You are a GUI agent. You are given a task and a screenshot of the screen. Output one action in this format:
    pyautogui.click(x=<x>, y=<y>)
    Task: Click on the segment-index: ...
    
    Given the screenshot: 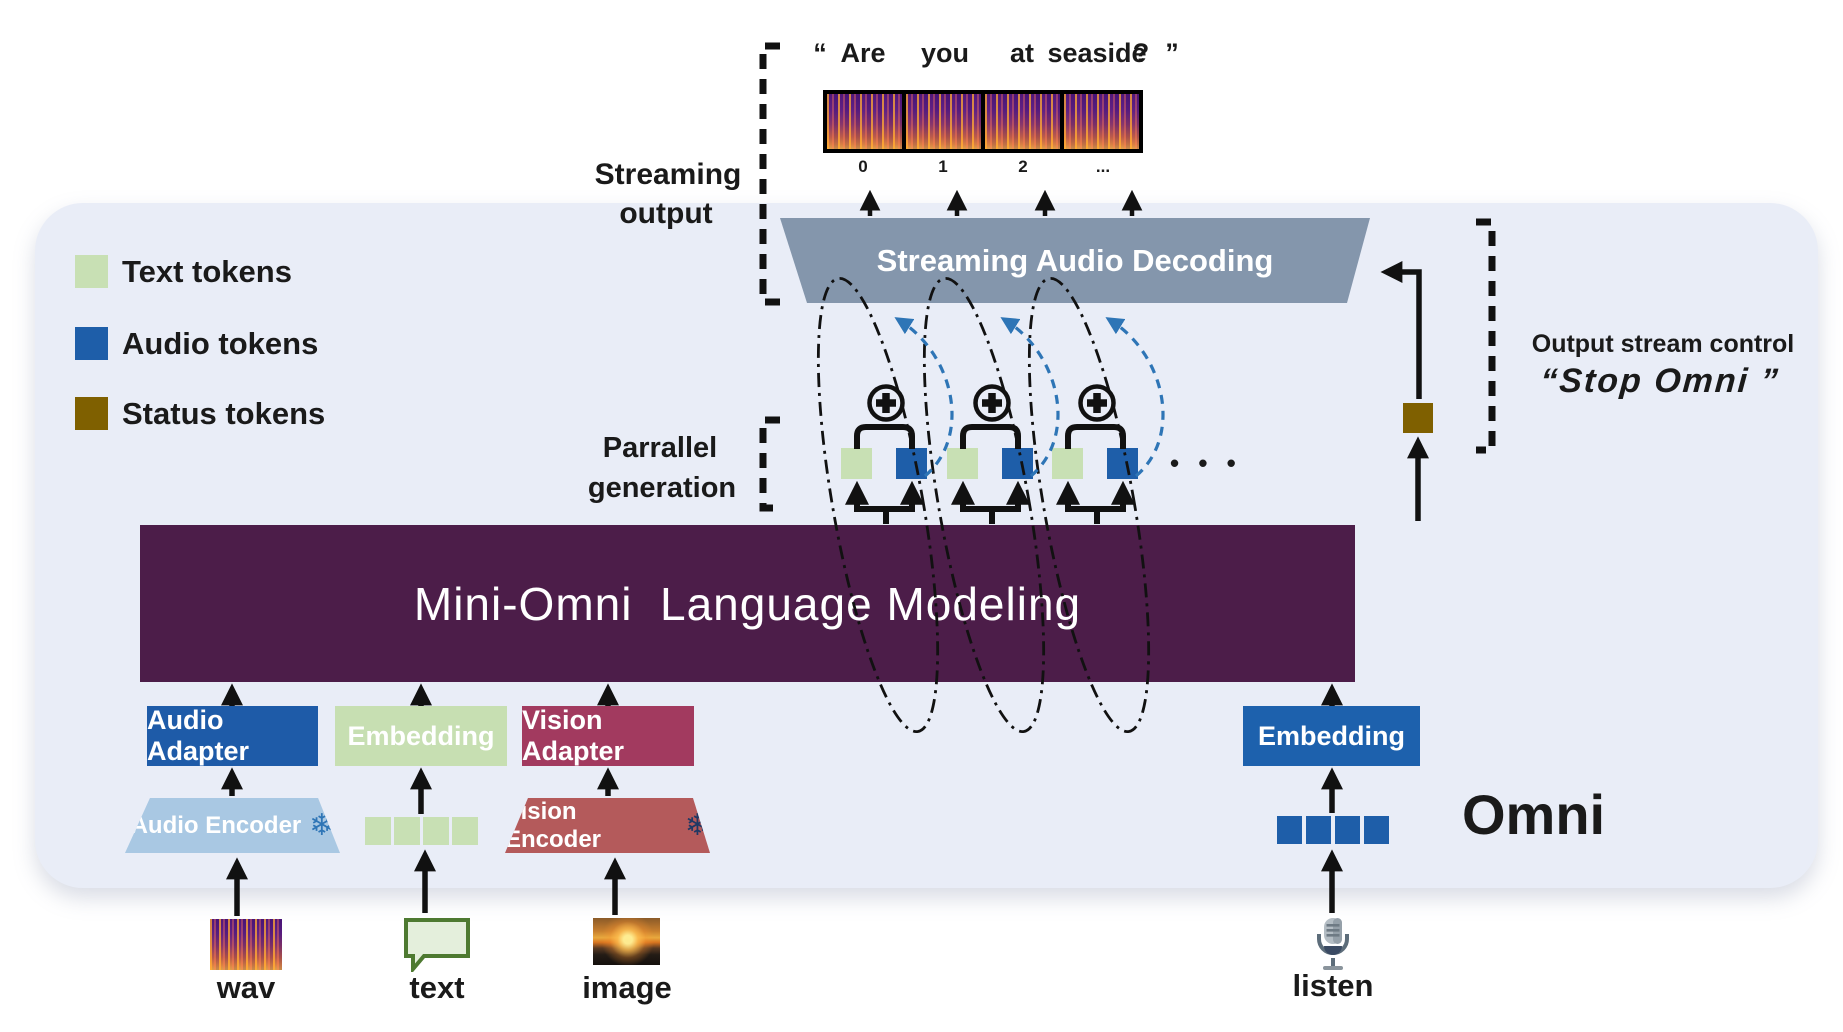 What is the action you would take?
    pyautogui.click(x=1103, y=166)
    